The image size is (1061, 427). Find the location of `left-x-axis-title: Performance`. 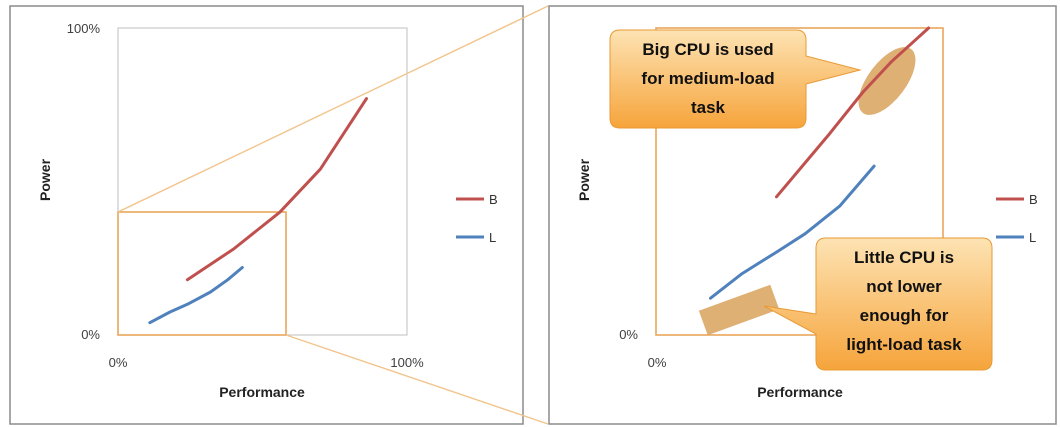

left-x-axis-title: Performance is located at coordinates (262, 392).